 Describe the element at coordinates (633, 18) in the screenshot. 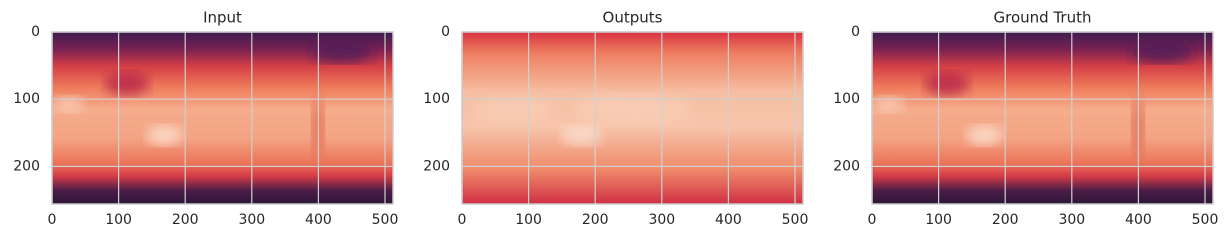

I see `panel-title: Outputs` at that location.